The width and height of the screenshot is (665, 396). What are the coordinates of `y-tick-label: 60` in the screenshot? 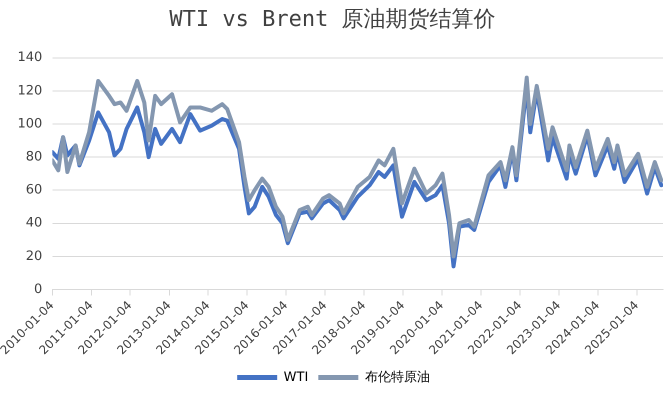 It's located at (34, 190).